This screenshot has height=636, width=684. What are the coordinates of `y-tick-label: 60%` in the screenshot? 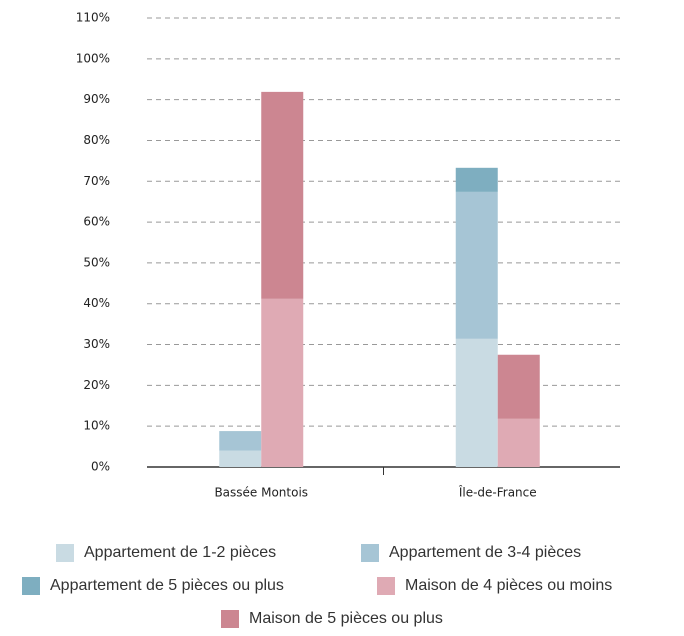 It's located at (96, 222).